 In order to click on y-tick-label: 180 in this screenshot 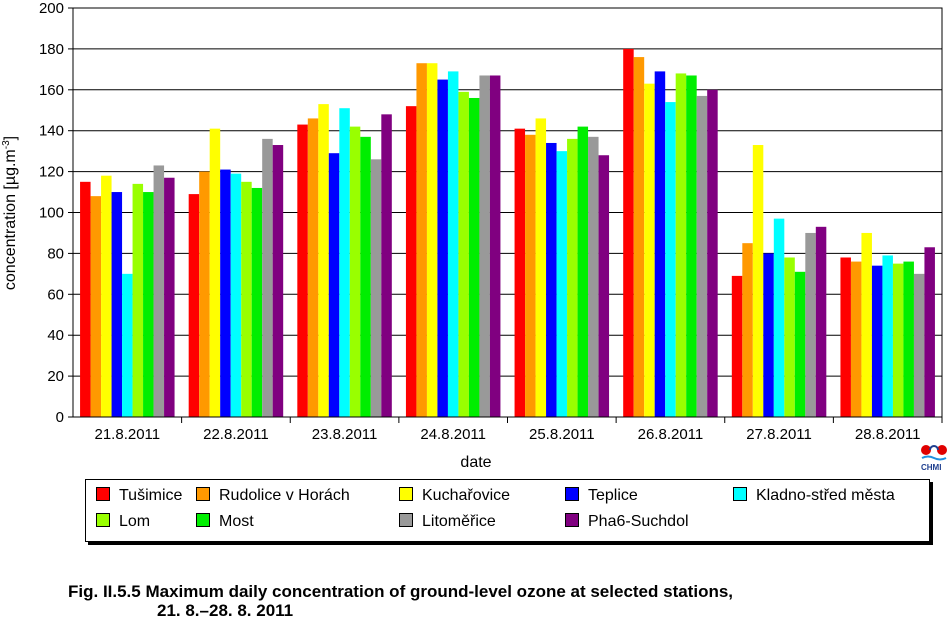, I will do `click(51, 49)`.